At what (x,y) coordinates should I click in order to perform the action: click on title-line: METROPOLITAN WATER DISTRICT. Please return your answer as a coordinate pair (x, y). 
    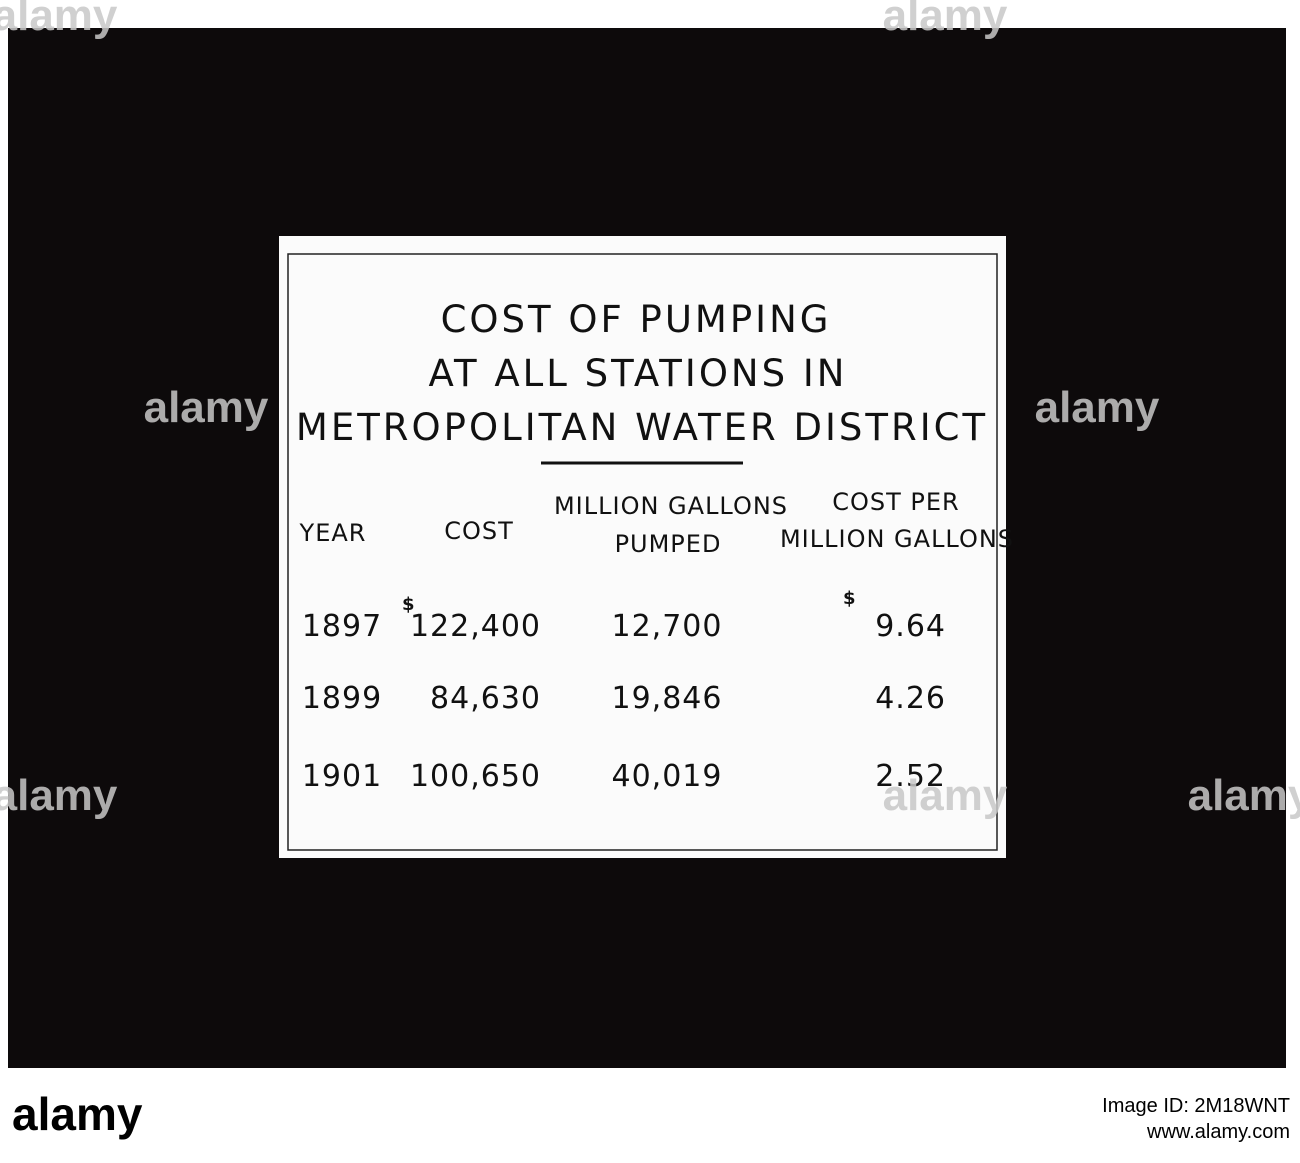
    Looking at the image, I should click on (642, 427).